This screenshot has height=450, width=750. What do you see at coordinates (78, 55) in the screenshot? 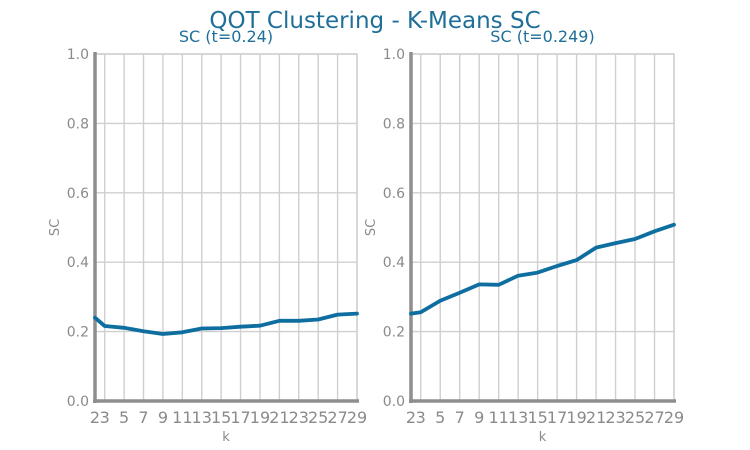
I see `chart0-y-tick-label: 1.0` at bounding box center [78, 55].